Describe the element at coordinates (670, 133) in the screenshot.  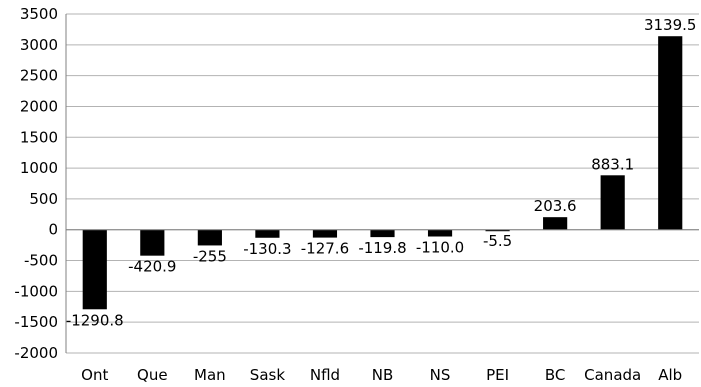
I see `bar-alb` at that location.